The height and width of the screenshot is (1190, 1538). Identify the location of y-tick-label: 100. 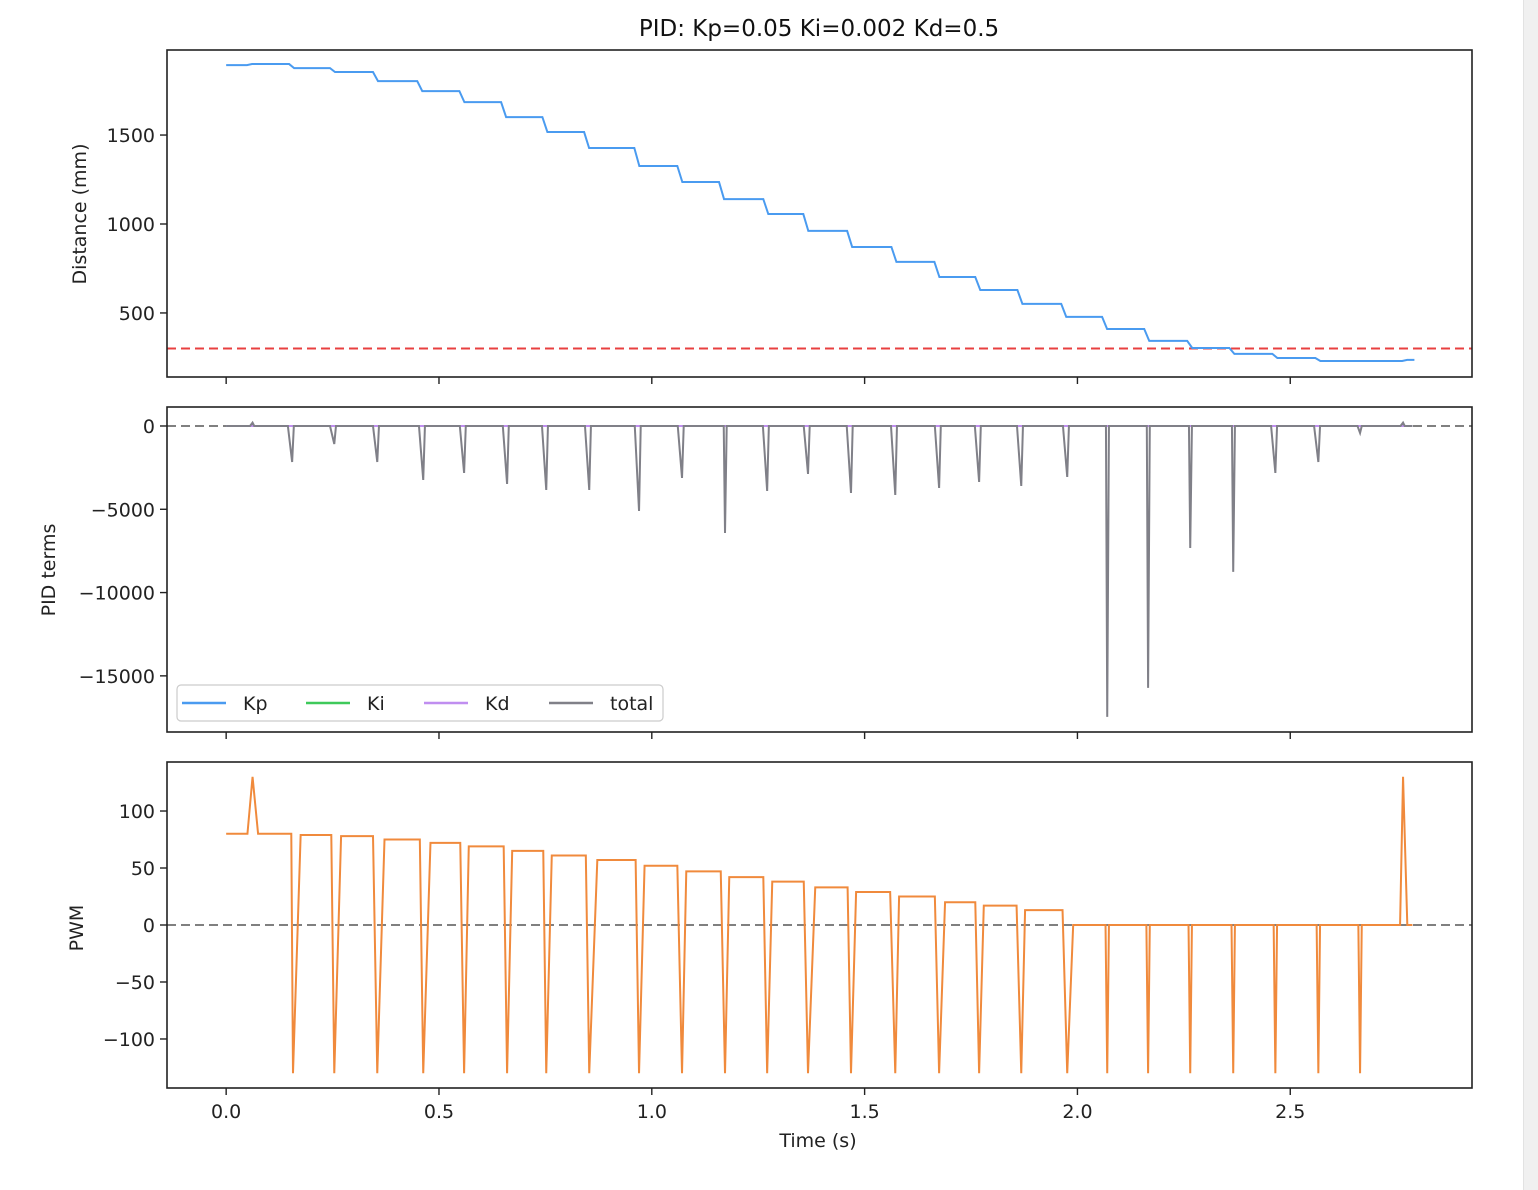
(137, 812).